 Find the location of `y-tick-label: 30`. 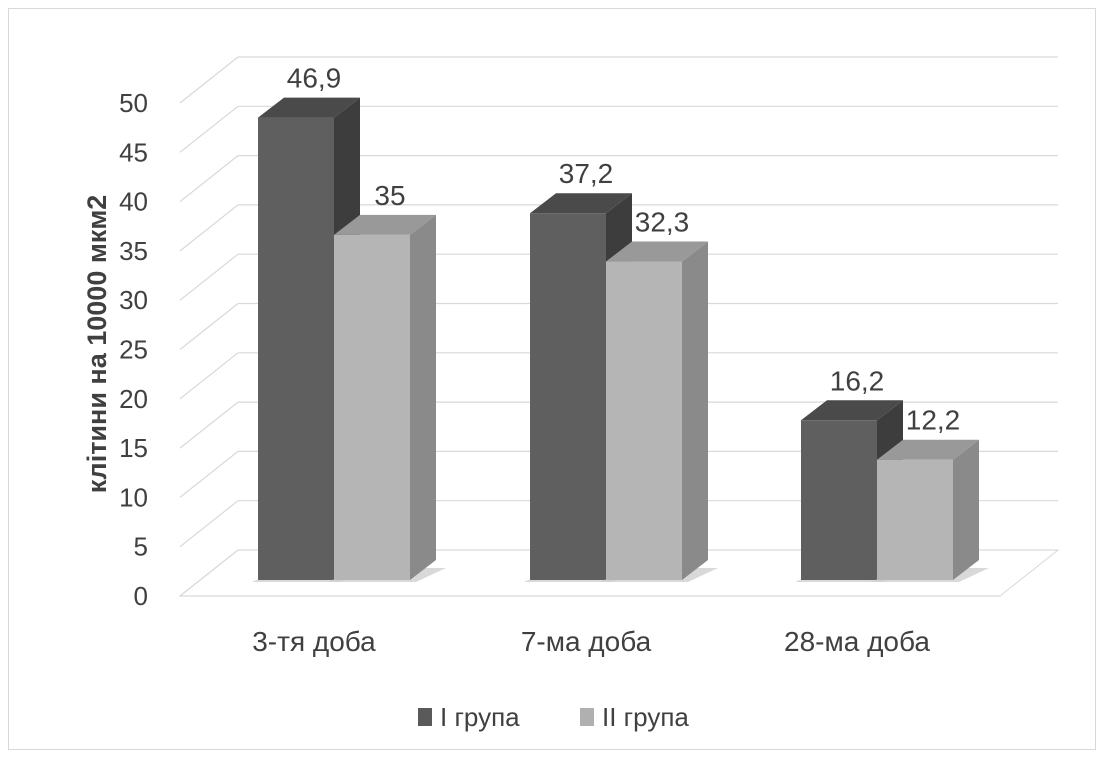

y-tick-label: 30 is located at coordinates (133, 300).